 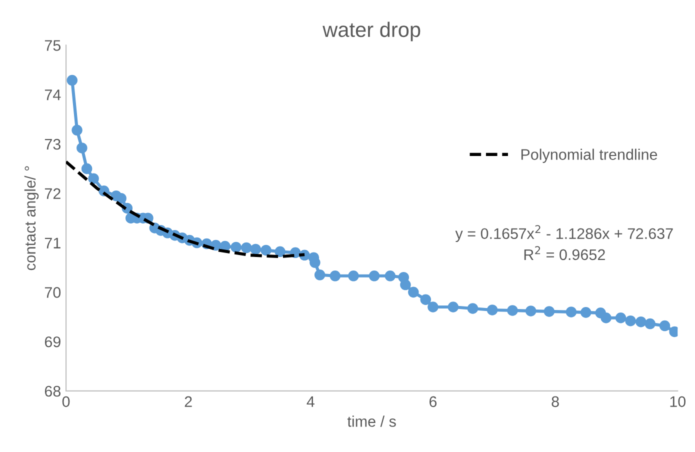 I want to click on chart-title: water drop, so click(x=371, y=32).